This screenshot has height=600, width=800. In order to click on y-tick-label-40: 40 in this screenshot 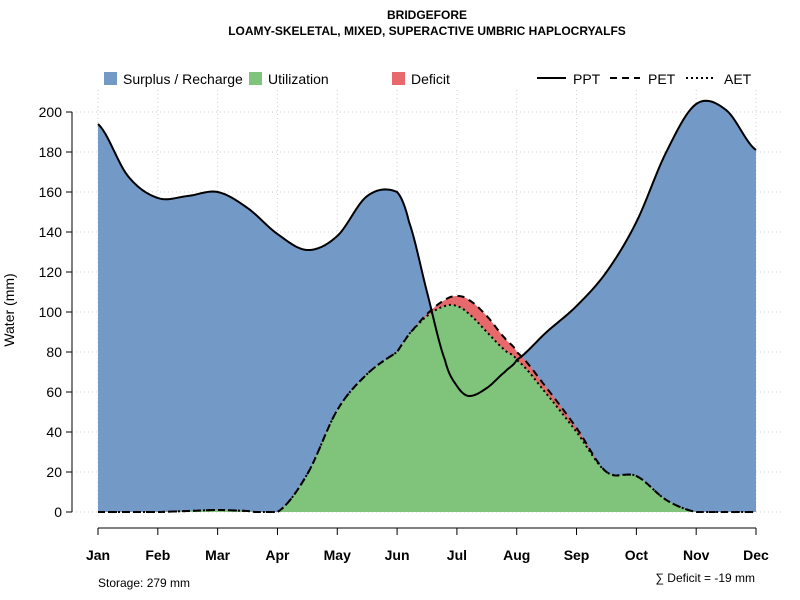, I will do `click(54, 432)`.